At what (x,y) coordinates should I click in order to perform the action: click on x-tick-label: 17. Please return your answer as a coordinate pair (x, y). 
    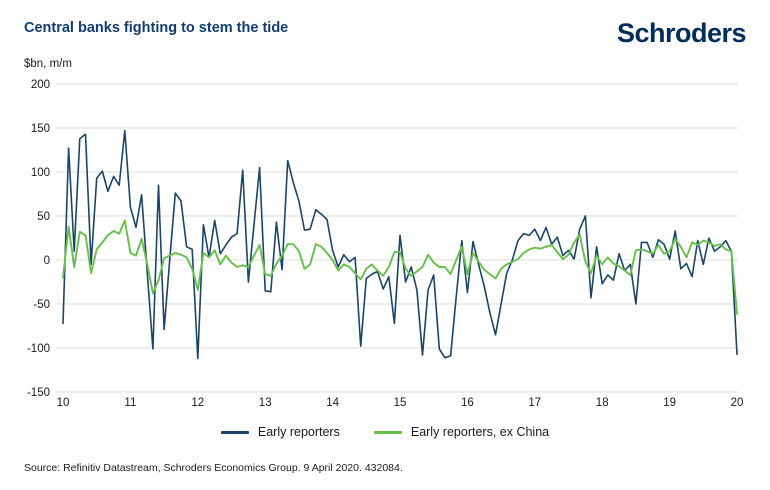
    Looking at the image, I should click on (534, 403).